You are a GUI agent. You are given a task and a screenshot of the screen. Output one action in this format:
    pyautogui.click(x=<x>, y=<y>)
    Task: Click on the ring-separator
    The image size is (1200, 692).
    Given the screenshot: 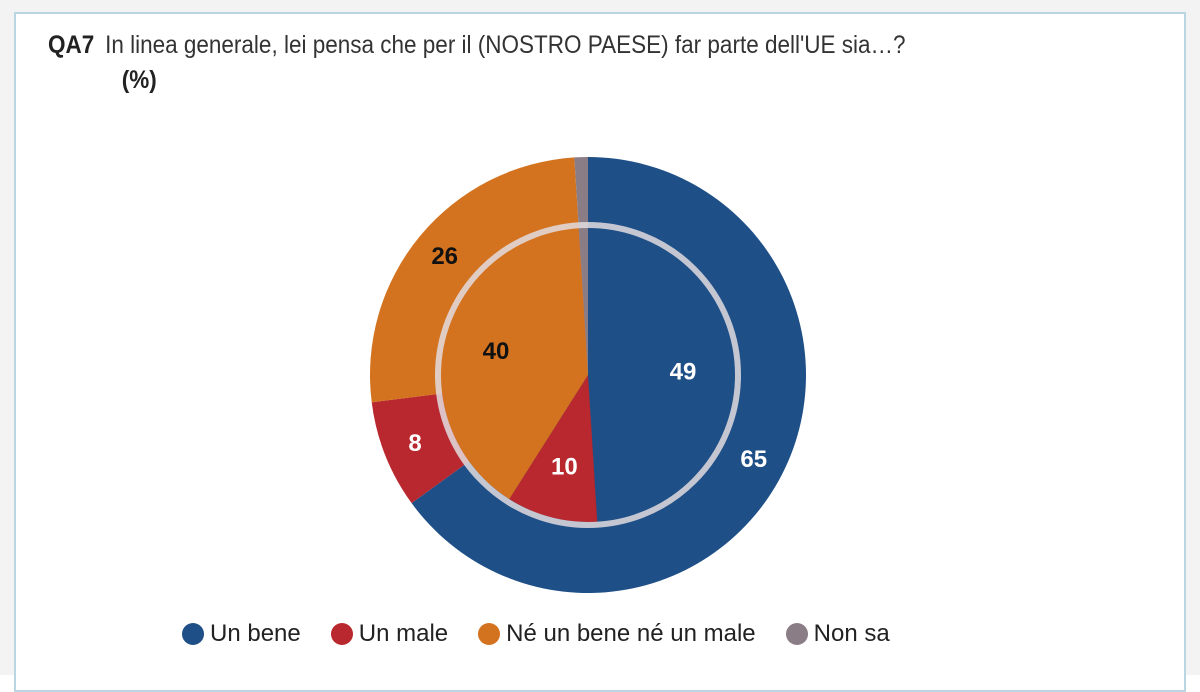 What is the action you would take?
    pyautogui.click(x=588, y=375)
    